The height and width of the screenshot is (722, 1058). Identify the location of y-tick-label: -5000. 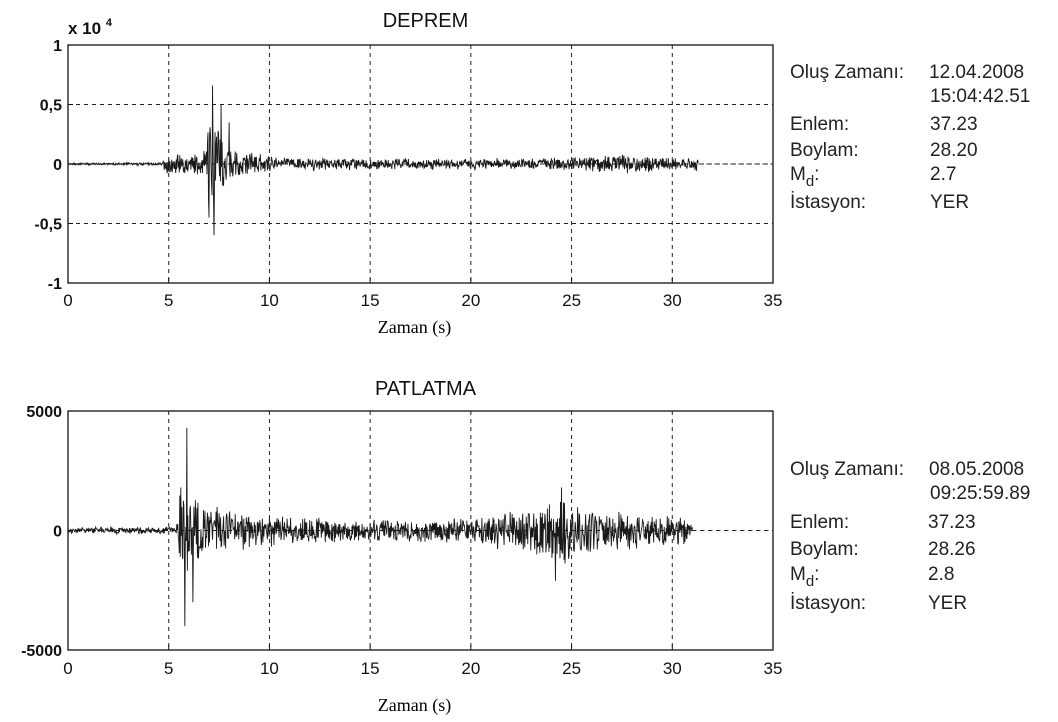
(41, 651).